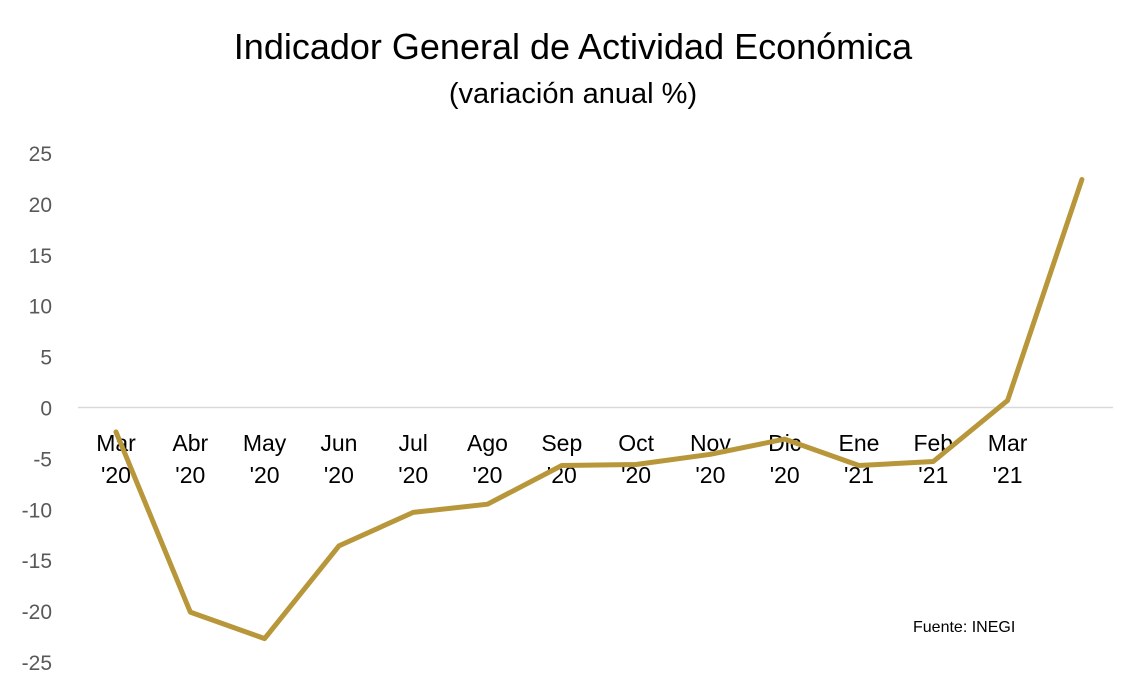  What do you see at coordinates (573, 94) in the screenshot?
I see `chart-subtitle: (variación anual %)` at bounding box center [573, 94].